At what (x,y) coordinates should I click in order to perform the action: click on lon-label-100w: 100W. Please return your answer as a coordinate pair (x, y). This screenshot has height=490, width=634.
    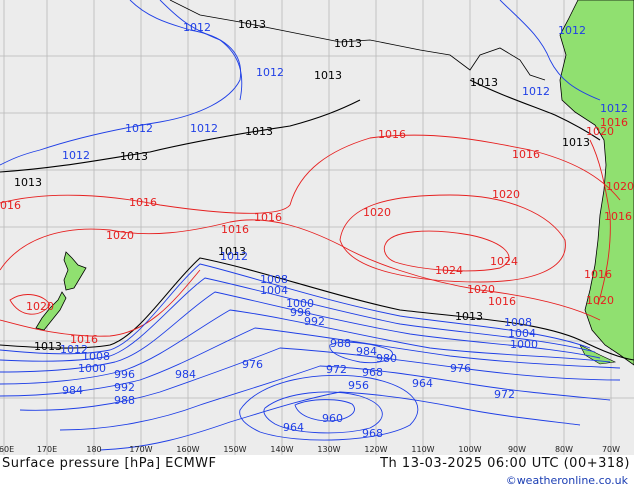
    Looking at the image, I should click on (469, 449).